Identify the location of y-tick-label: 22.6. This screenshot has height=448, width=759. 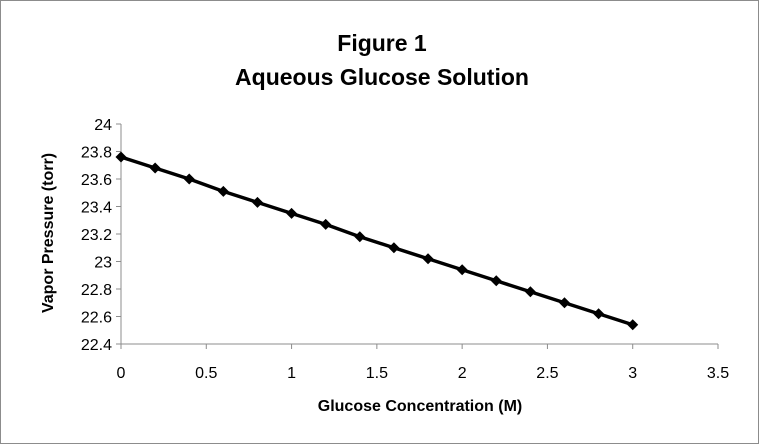
(96, 318).